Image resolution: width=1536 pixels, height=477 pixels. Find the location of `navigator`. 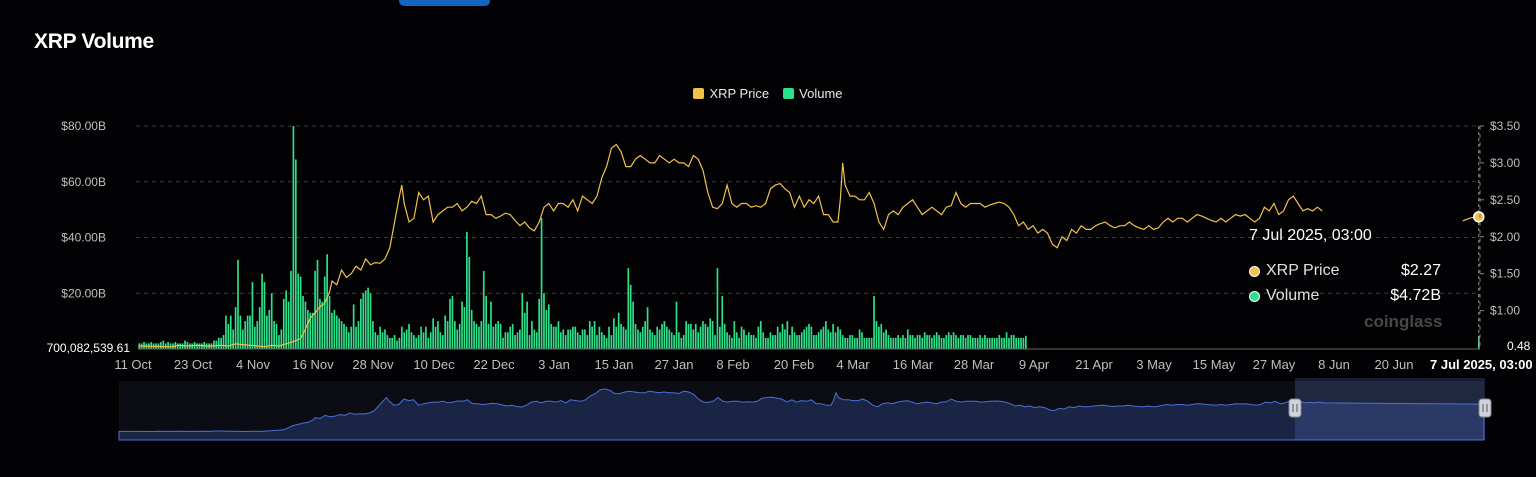

navigator is located at coordinates (805, 409).